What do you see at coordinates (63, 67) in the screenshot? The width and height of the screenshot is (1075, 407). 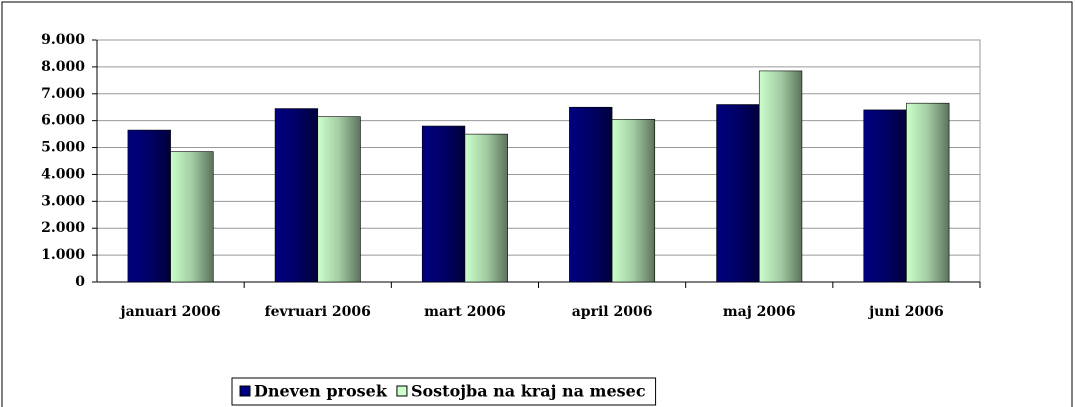 I see `y-tick-label: 8.000` at bounding box center [63, 67].